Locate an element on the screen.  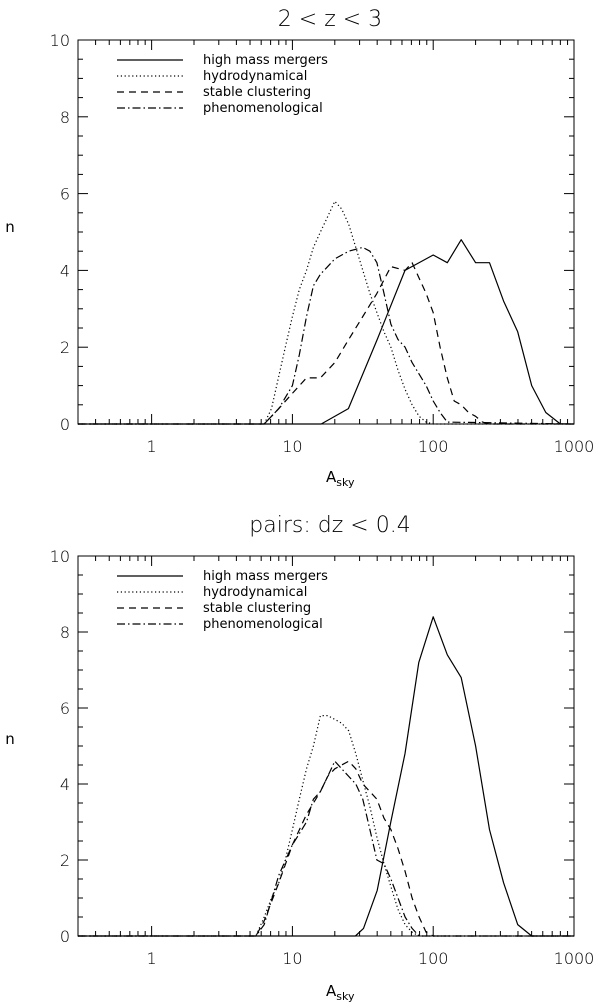
chart-title: pairs: dz < 0.4 is located at coordinates (329, 525).